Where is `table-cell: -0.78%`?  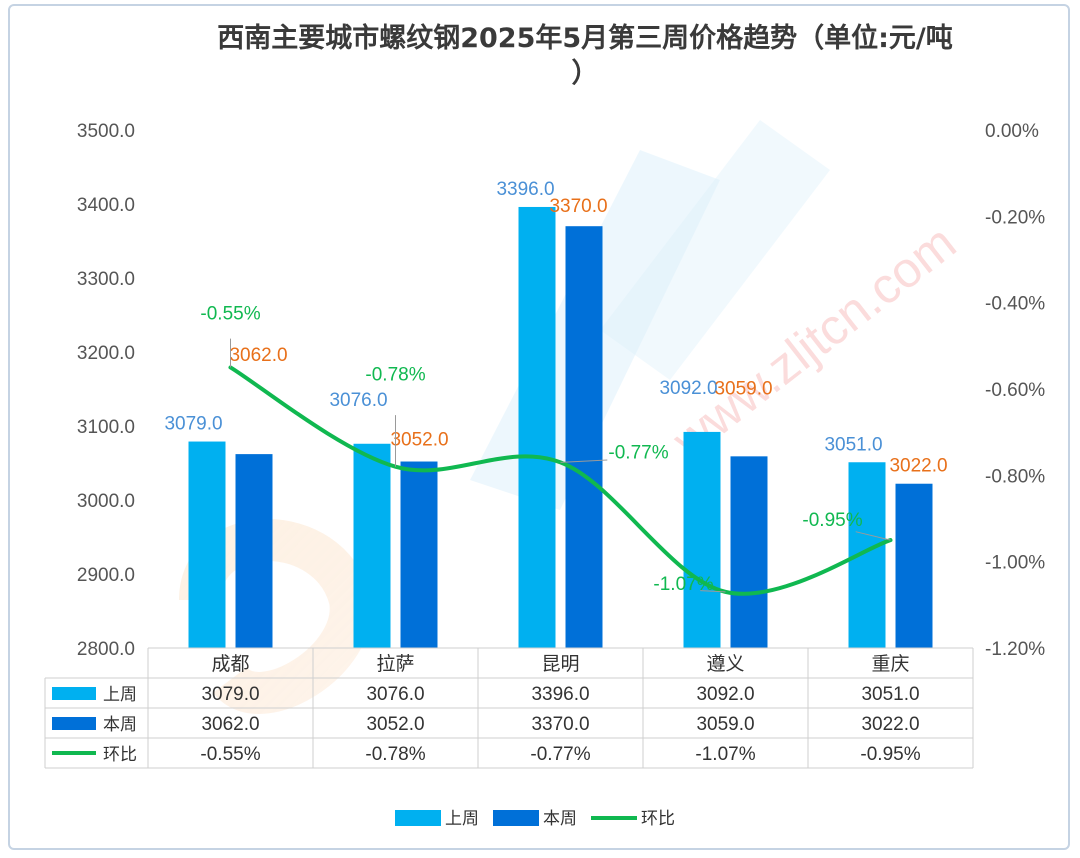
table-cell: -0.78% is located at coordinates (395, 754).